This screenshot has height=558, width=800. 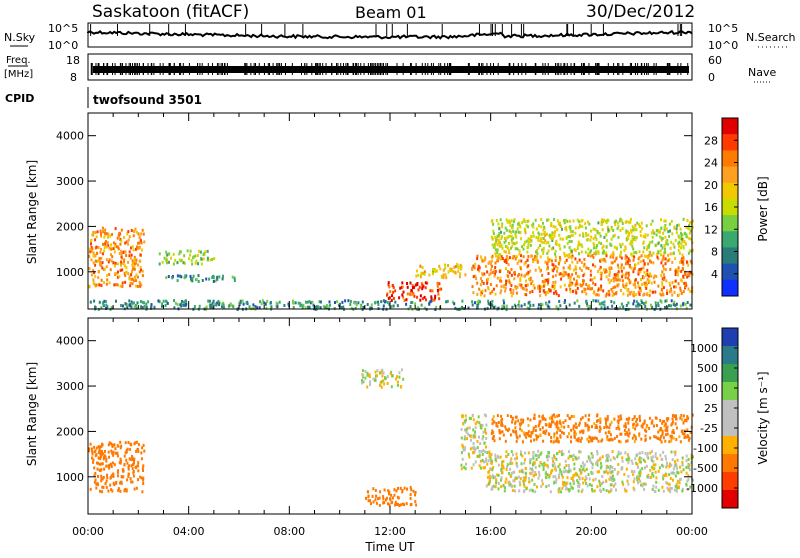 What do you see at coordinates (189, 531) in the screenshot?
I see `x-tick-label: 04:00` at bounding box center [189, 531].